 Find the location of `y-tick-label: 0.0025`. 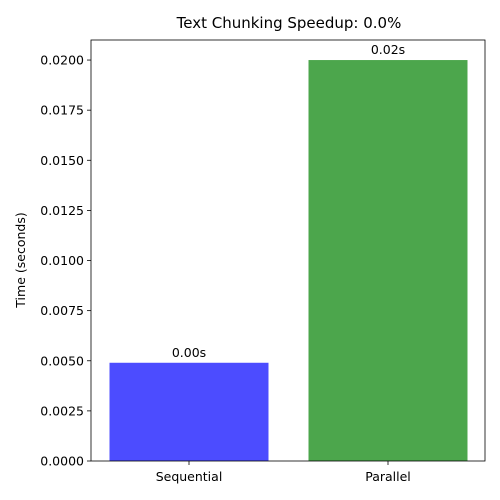

y-tick-label: 0.0025 is located at coordinates (62, 410).